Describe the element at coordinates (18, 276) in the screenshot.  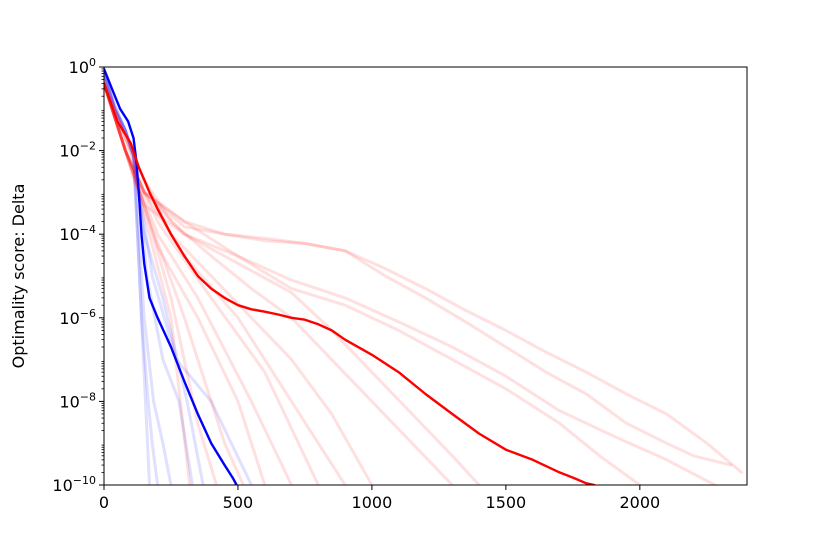
I see `y-axis-label: Optimality score: Delta` at that location.